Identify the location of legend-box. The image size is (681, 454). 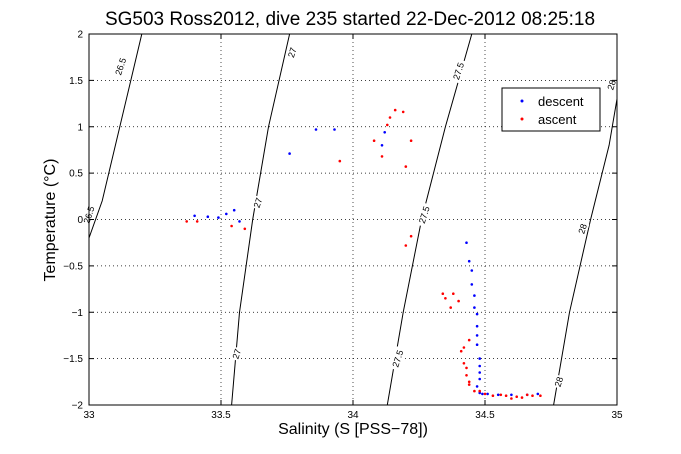
(551, 109).